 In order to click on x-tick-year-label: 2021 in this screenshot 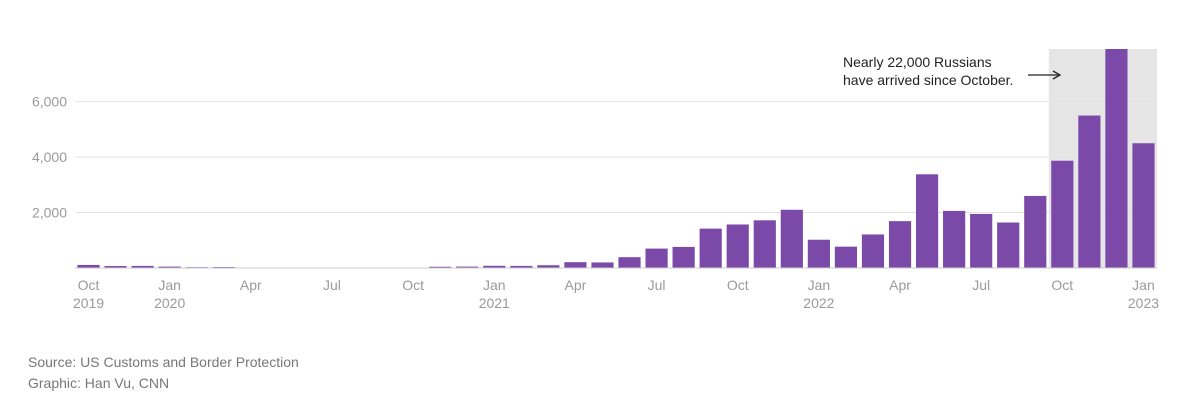, I will do `click(494, 303)`.